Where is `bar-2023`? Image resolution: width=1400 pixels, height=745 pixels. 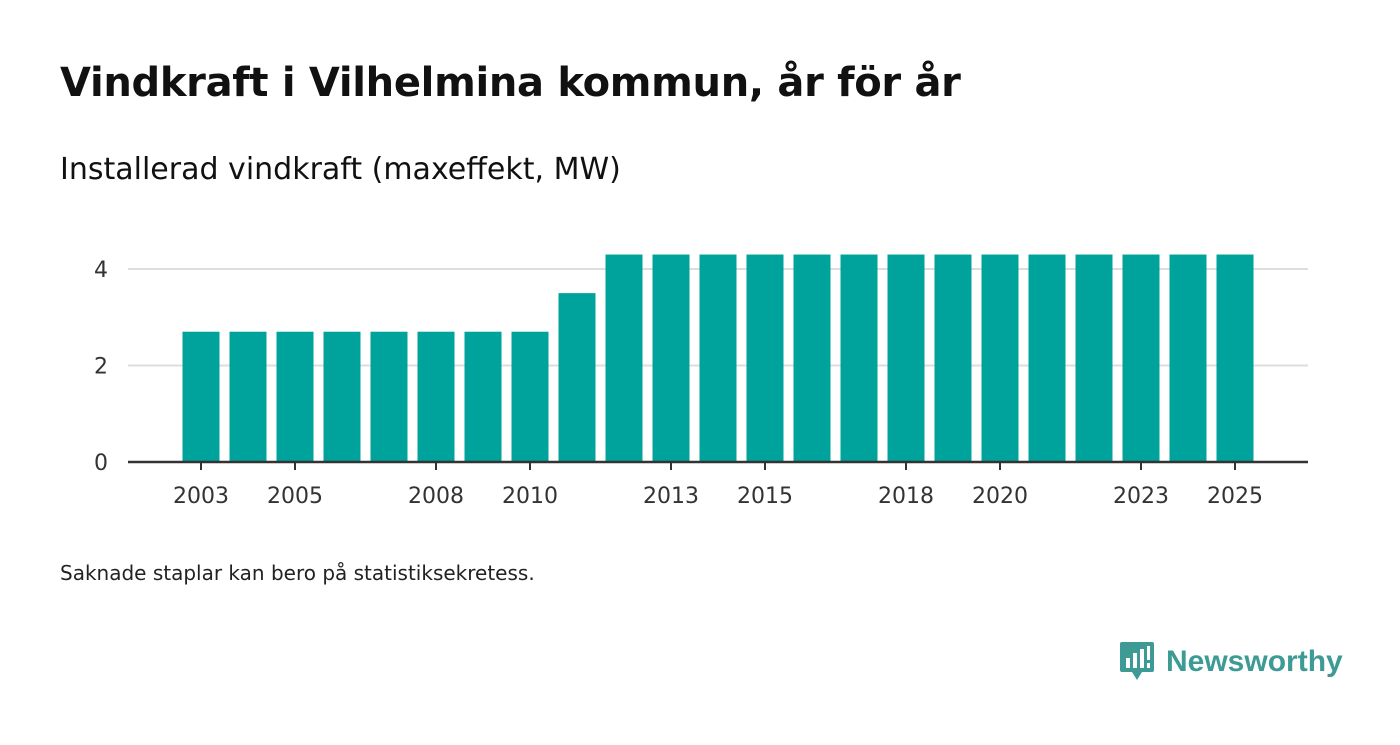 bar-2023 is located at coordinates (1141, 358).